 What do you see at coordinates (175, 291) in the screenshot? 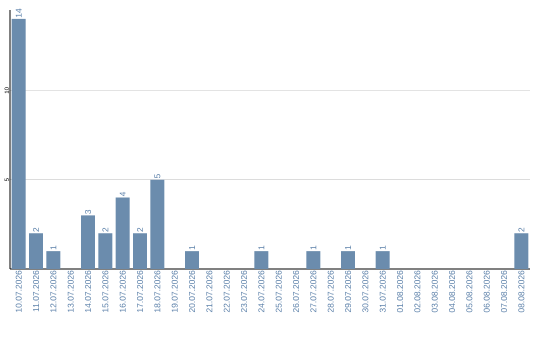
I see `x-tick-label: 19.07.2026` at bounding box center [175, 291].